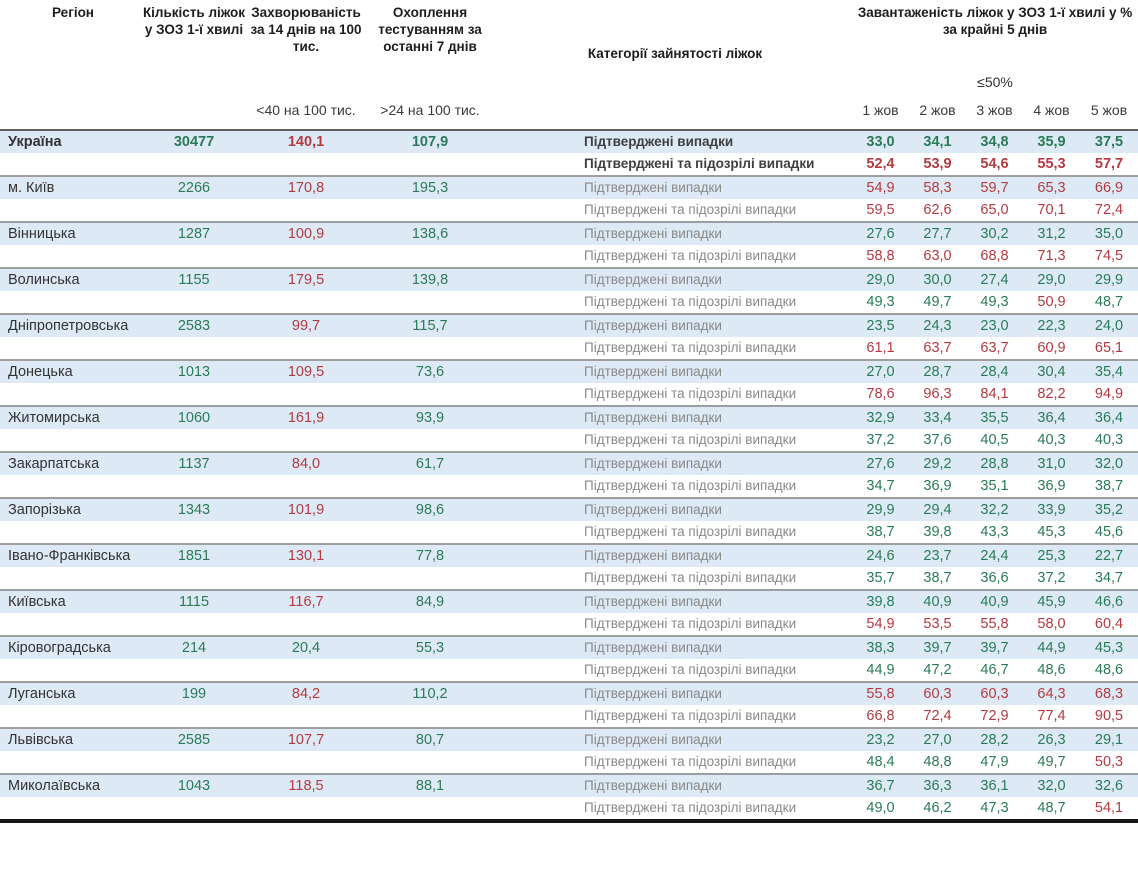  I want to click on load-value: 54,9, so click(880, 187).